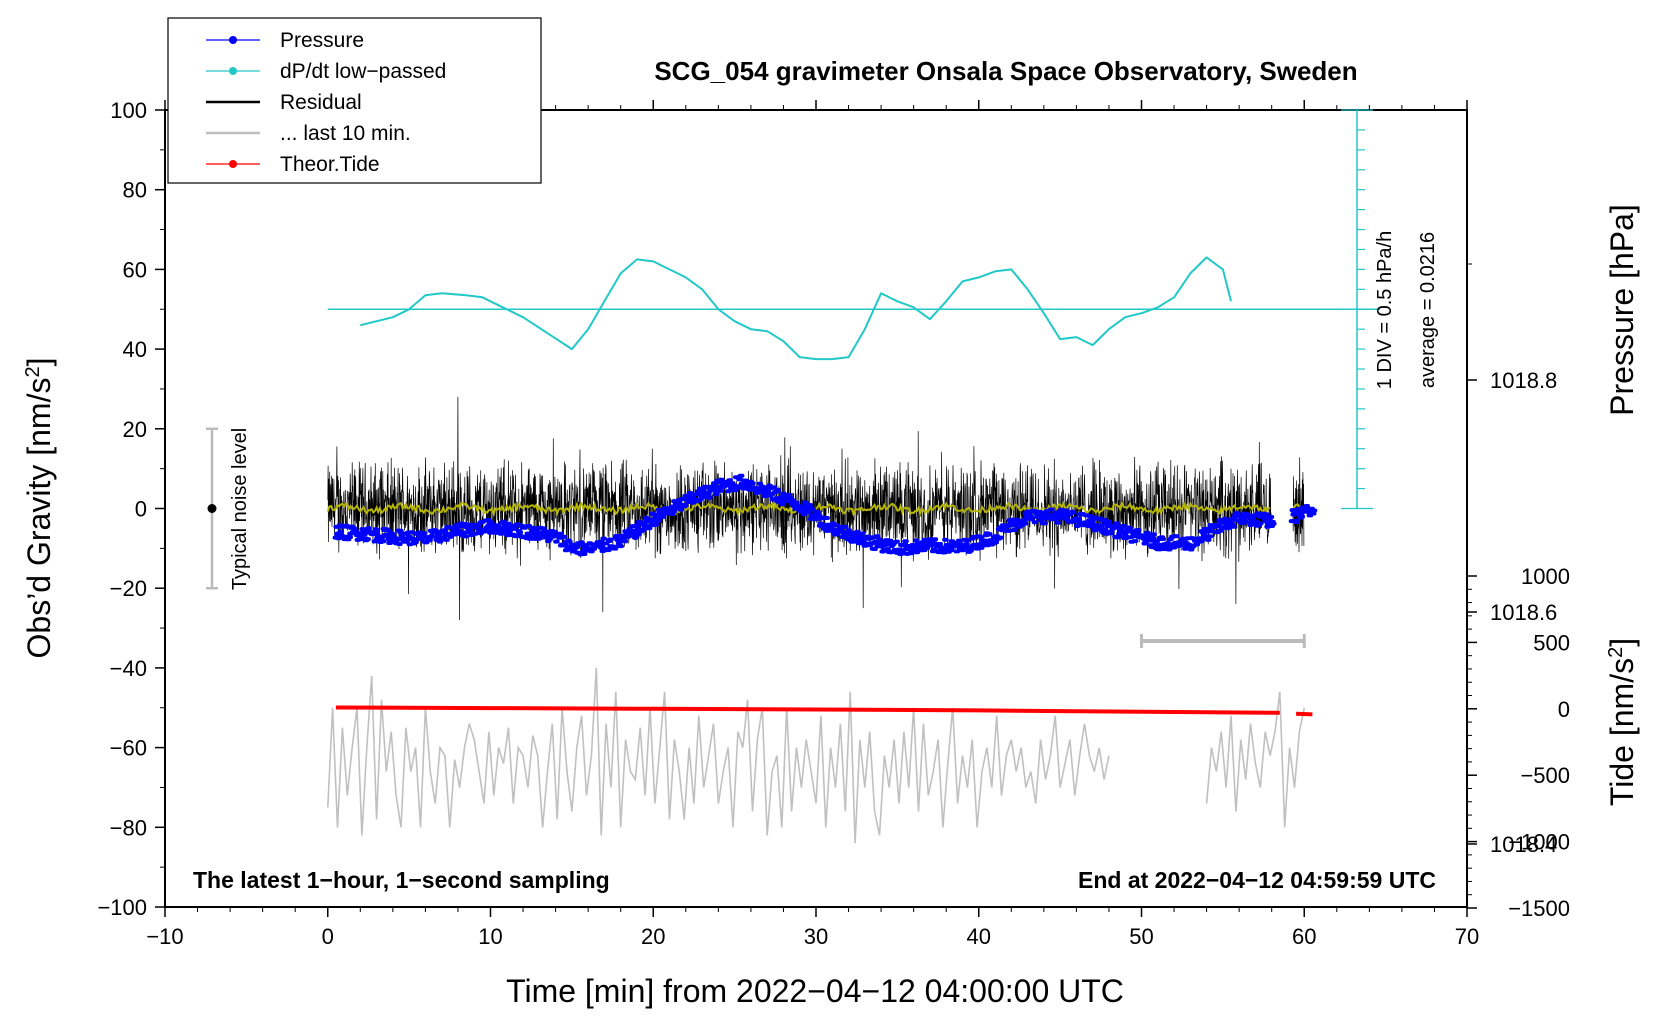 The image size is (1660, 1020). I want to click on x-tick-label: 70, so click(1467, 936).